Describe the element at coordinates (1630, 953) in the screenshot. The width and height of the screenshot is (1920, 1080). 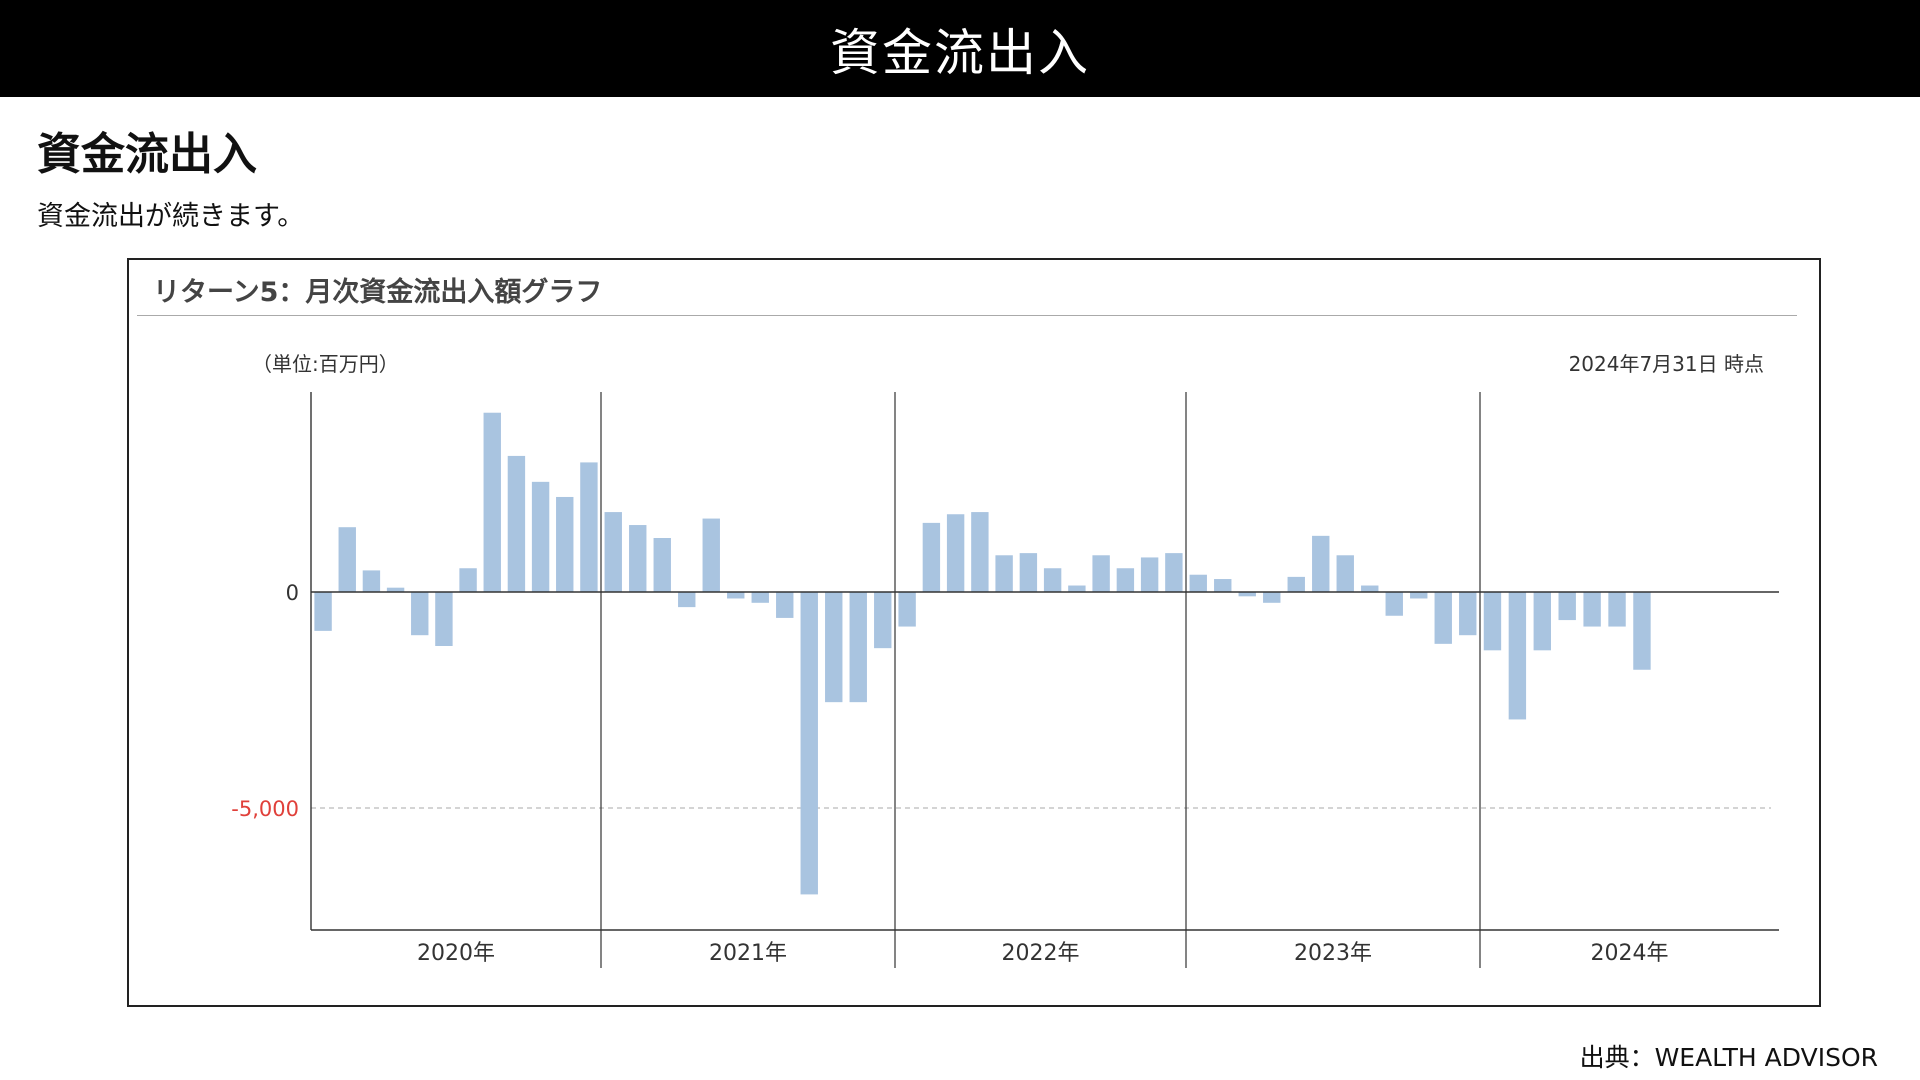
I see `x-tick-label-2024年: 2024年` at that location.